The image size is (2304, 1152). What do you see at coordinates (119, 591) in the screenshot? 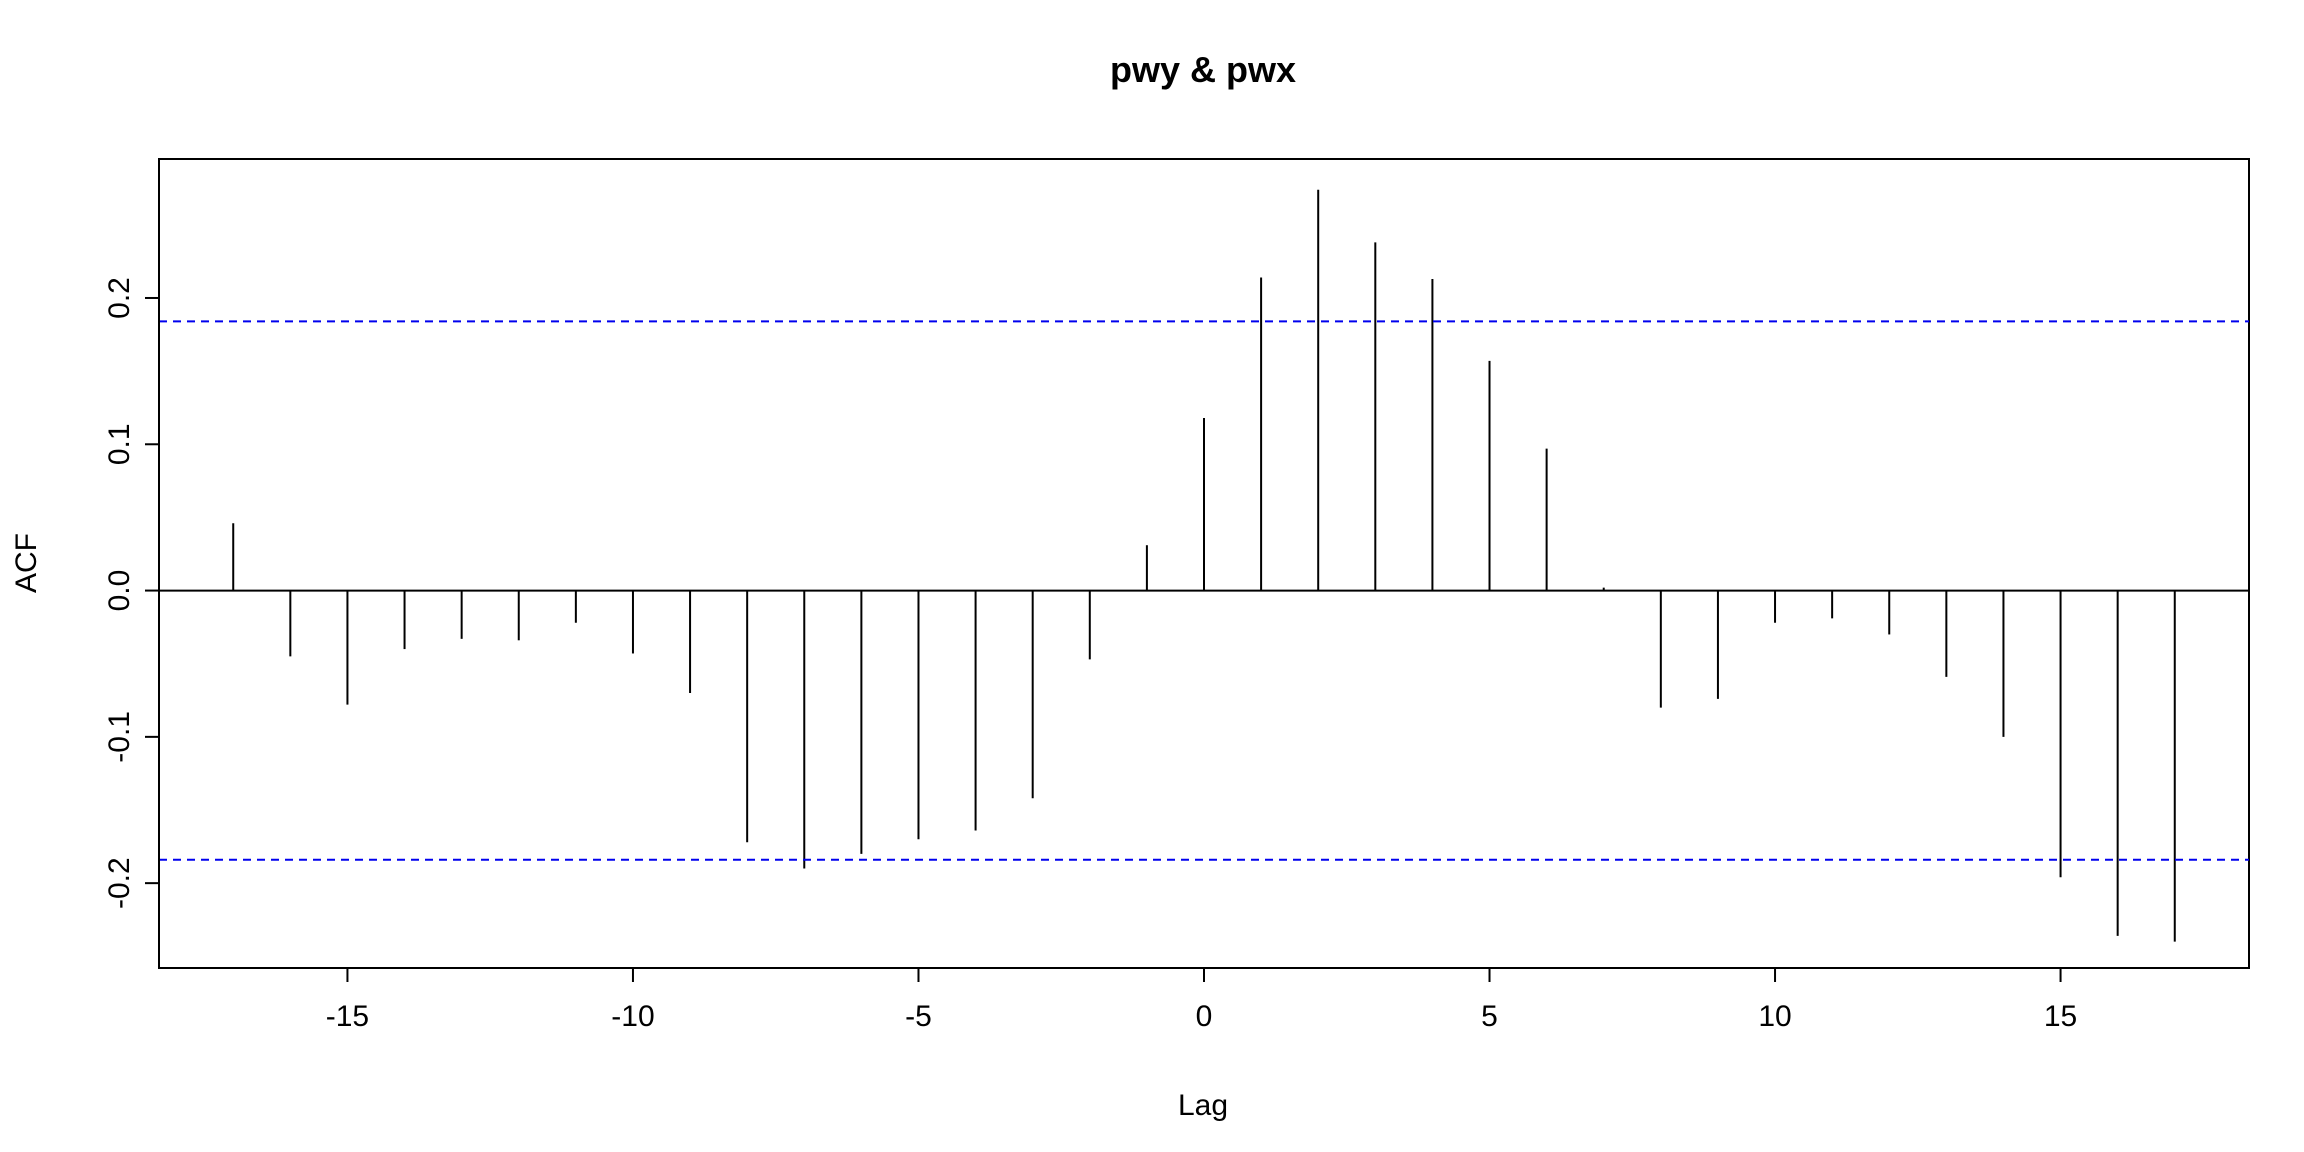
I see `y-tick-label: 0.0` at bounding box center [119, 591].